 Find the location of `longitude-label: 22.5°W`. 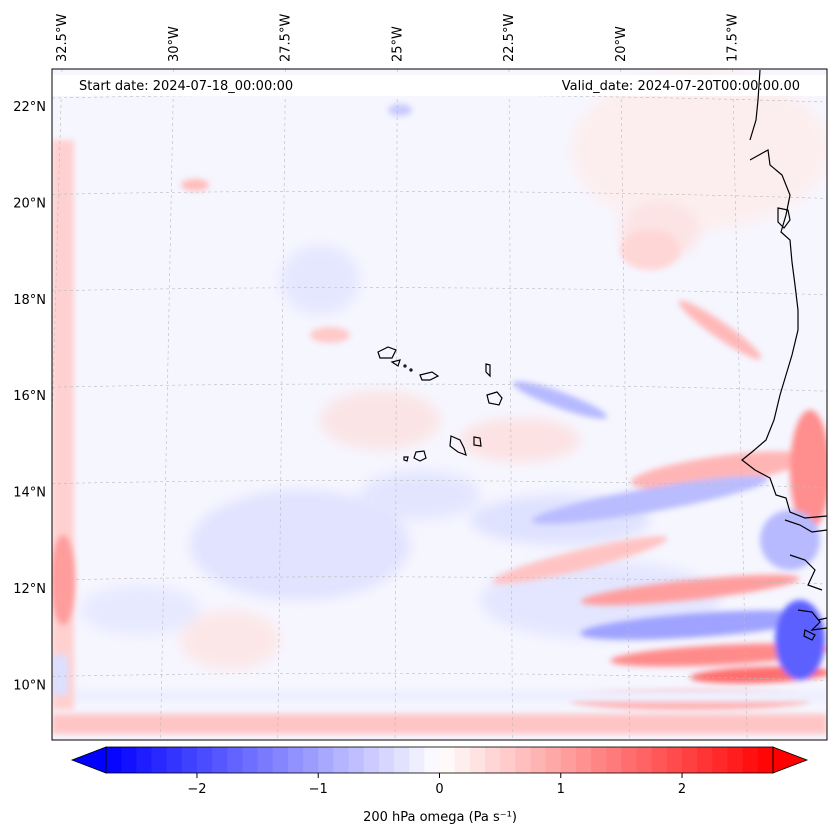

longitude-label: 22.5°W is located at coordinates (509, 38).